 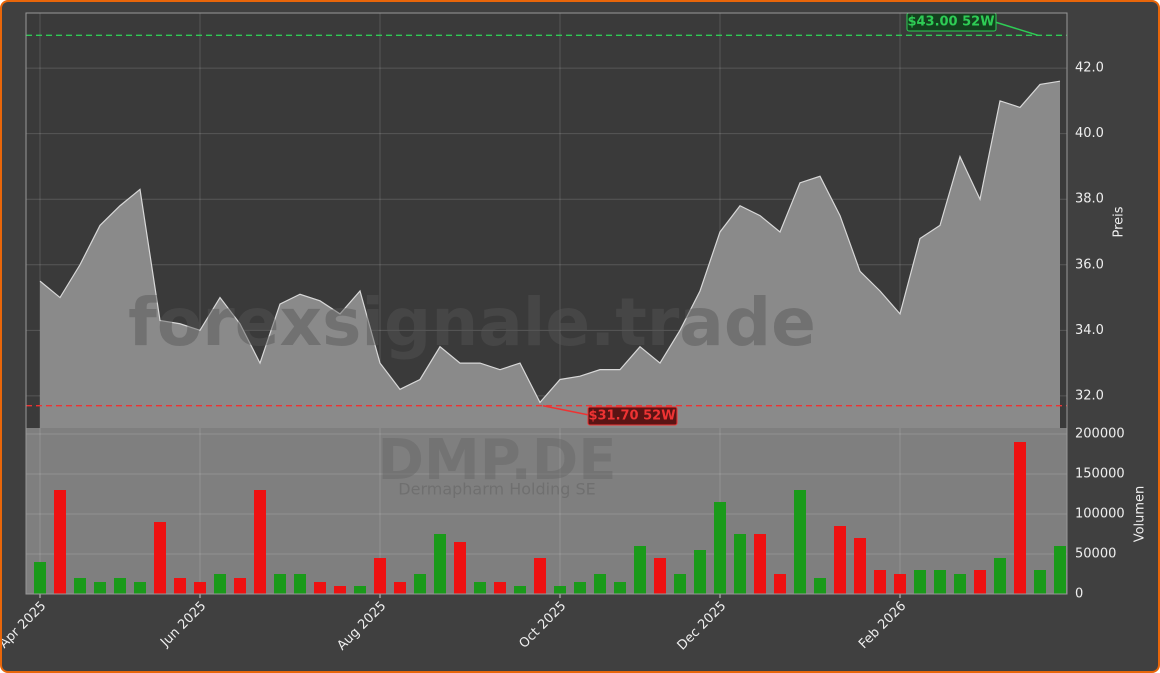 What do you see at coordinates (1100, 434) in the screenshot?
I see `y2-tick-label: 200000` at bounding box center [1100, 434].